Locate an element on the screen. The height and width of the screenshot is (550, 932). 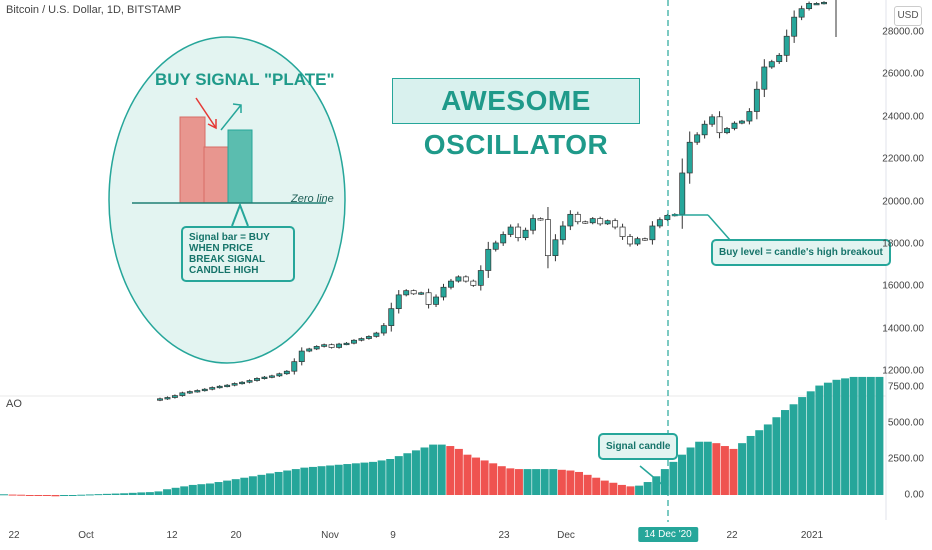
ao-axis-tick: 0.00 is located at coordinates (914, 495).